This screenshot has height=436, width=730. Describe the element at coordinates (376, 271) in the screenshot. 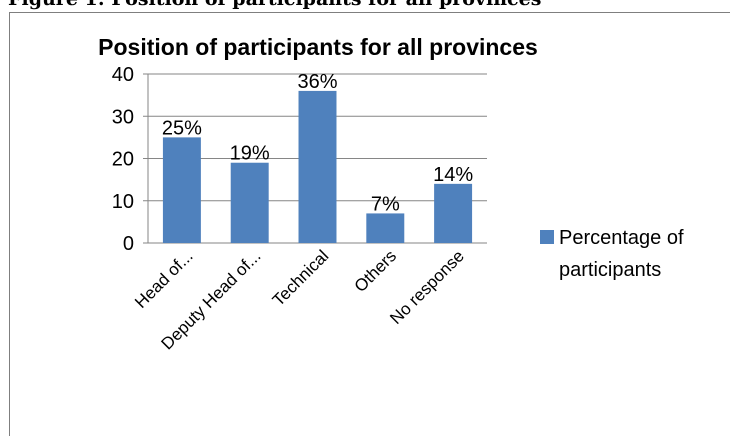

I see `x-tick-label: Others` at that location.